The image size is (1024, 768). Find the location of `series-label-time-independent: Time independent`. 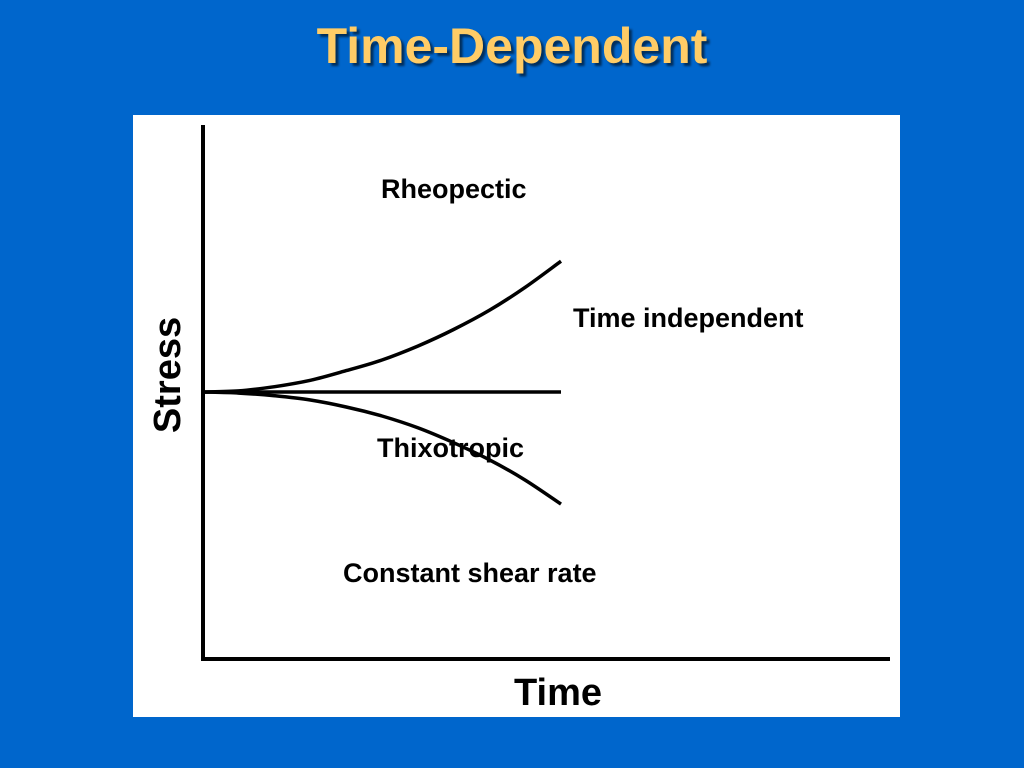

series-label-time-independent: Time independent is located at coordinates (688, 318).